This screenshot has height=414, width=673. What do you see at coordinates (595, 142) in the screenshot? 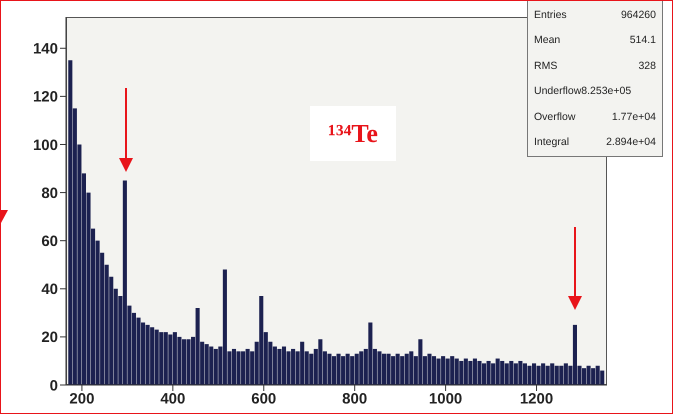
I see `text: Integral 2.894e+04` at bounding box center [595, 142].